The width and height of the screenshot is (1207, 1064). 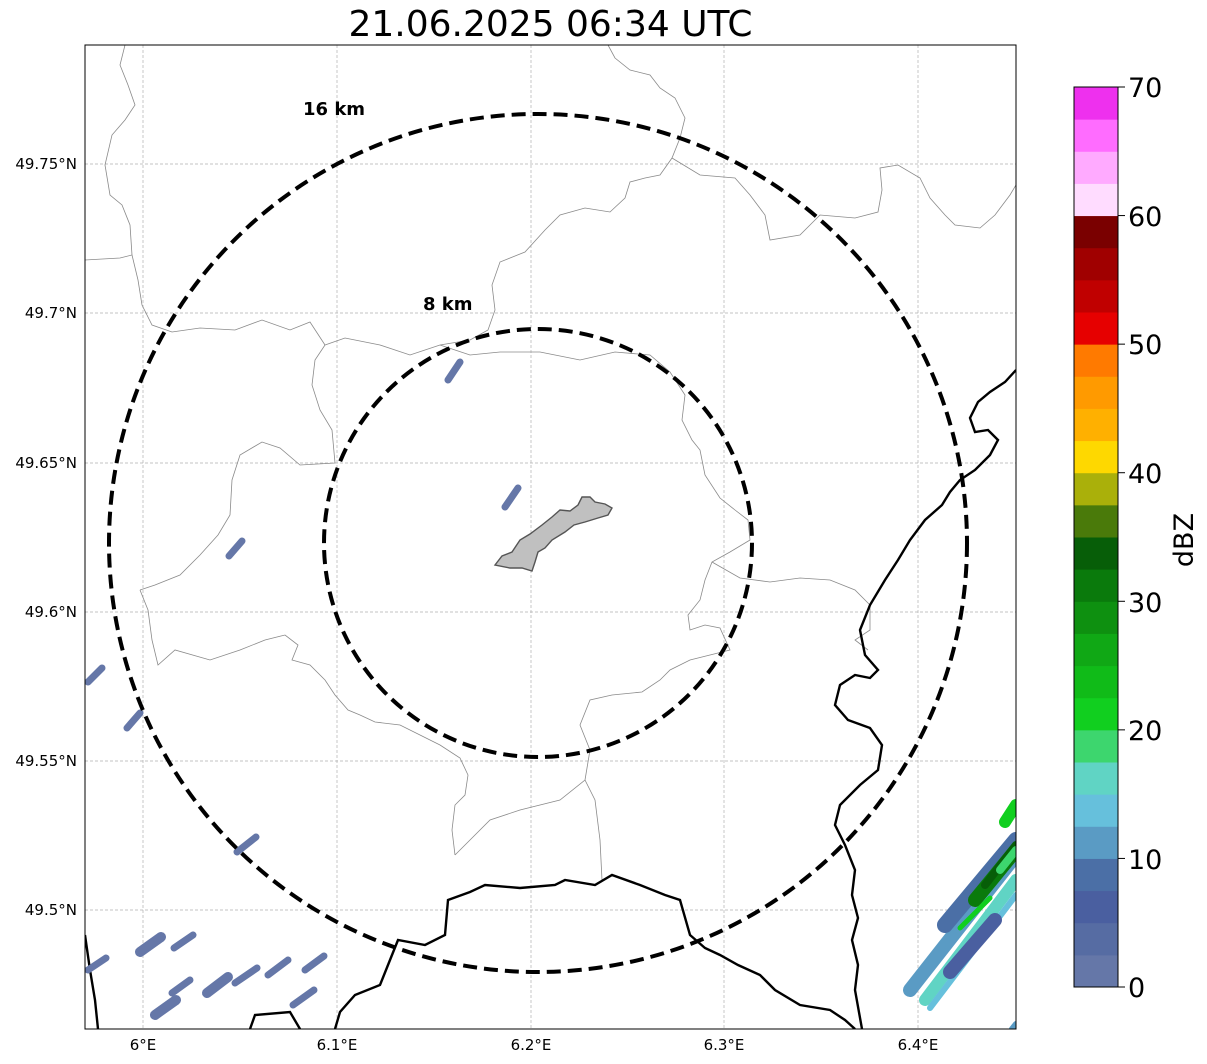 I want to click on colorbar, so click(x=1099, y=537).